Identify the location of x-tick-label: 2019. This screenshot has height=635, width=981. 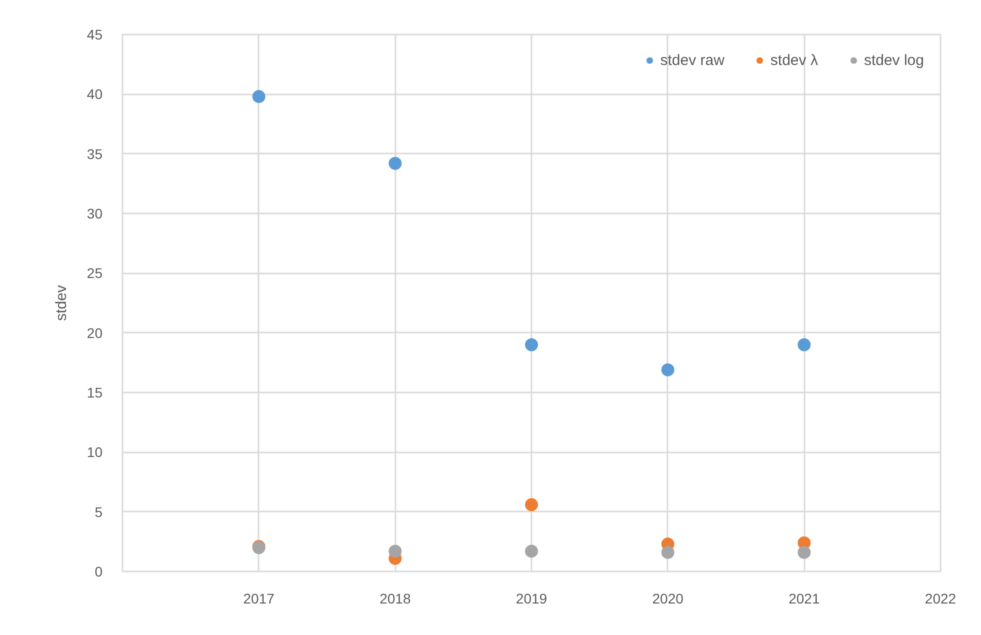
(532, 598).